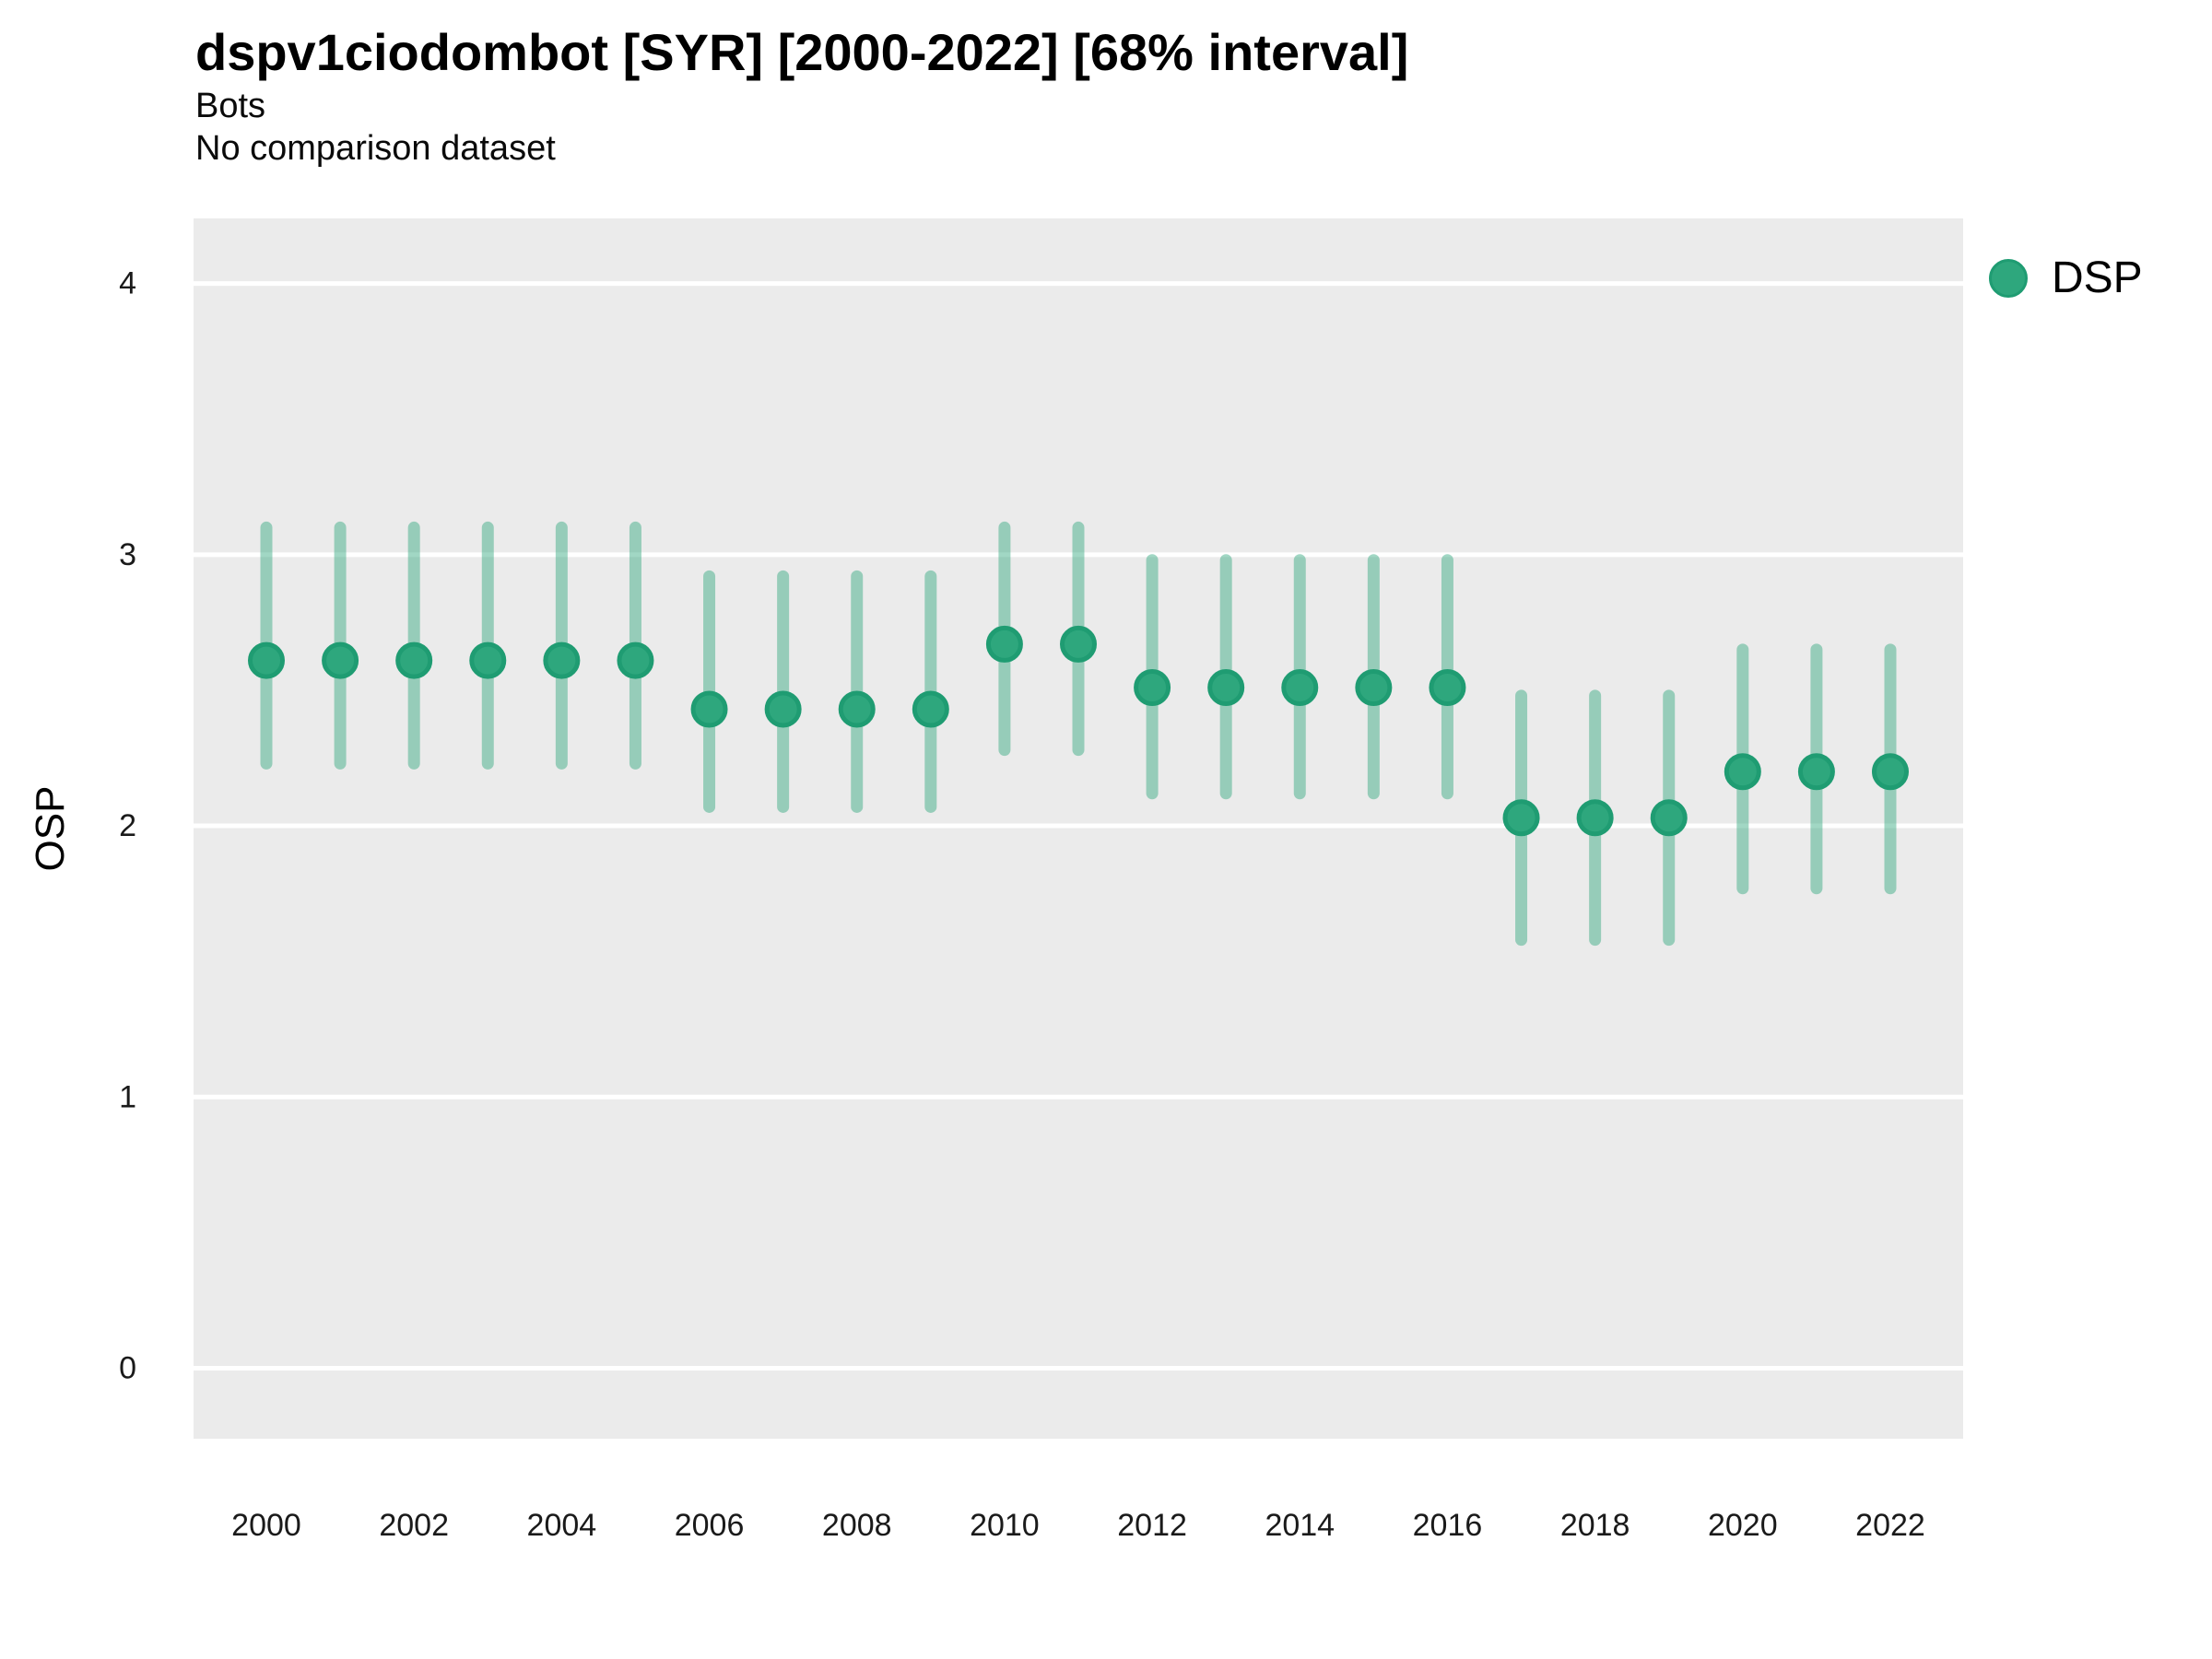  Describe the element at coordinates (2097, 277) in the screenshot. I see `legend-dsp-label: DSP` at that location.